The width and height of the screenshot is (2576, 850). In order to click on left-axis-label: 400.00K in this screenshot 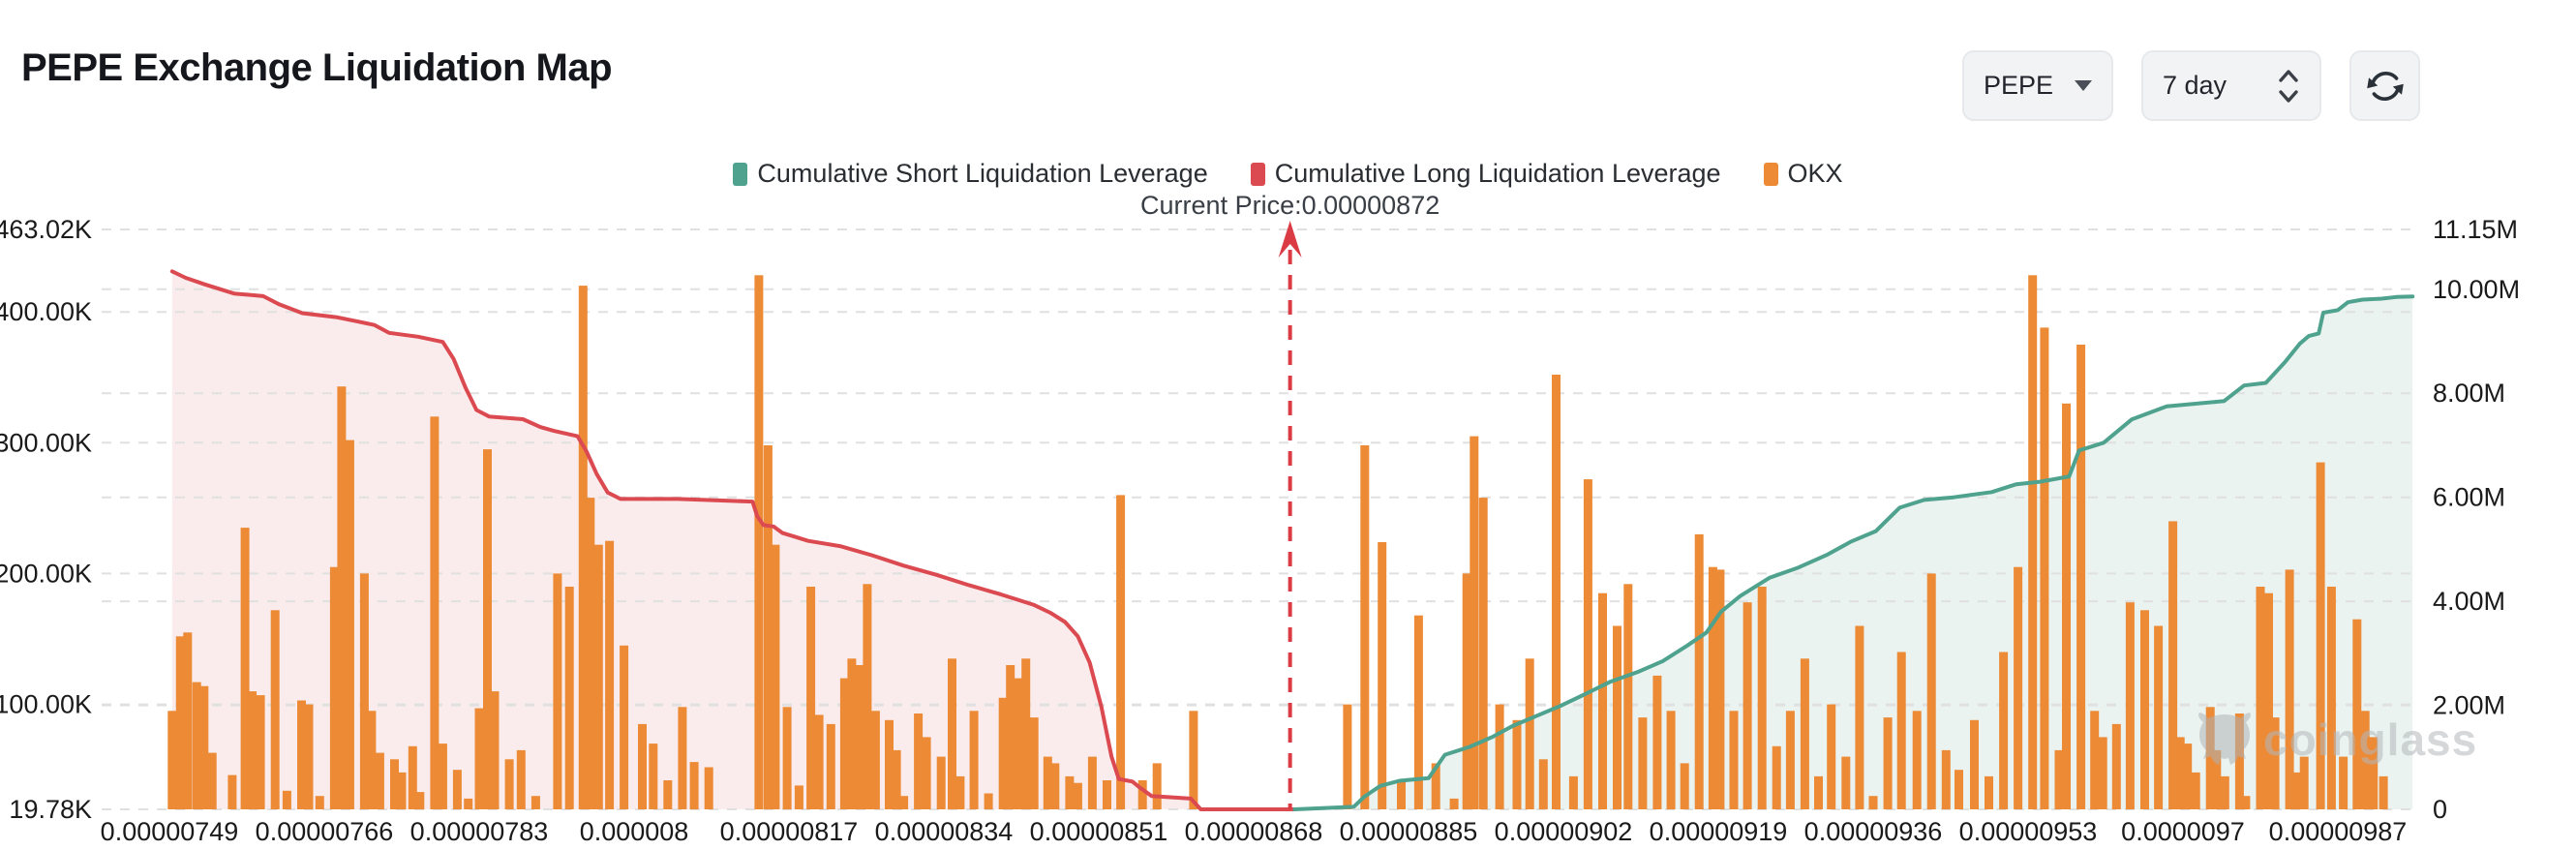, I will do `click(46, 311)`.